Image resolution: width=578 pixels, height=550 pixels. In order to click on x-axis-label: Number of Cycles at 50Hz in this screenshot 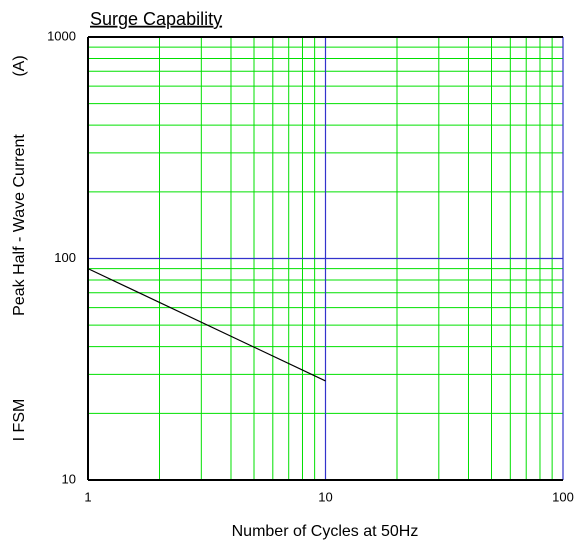, I will do `click(325, 531)`.